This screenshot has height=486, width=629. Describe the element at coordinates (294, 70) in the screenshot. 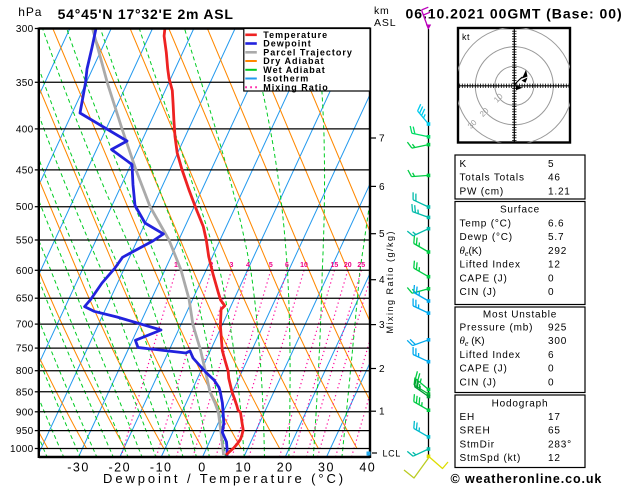

I see `svg-text: Wet Adiabat` at that location.